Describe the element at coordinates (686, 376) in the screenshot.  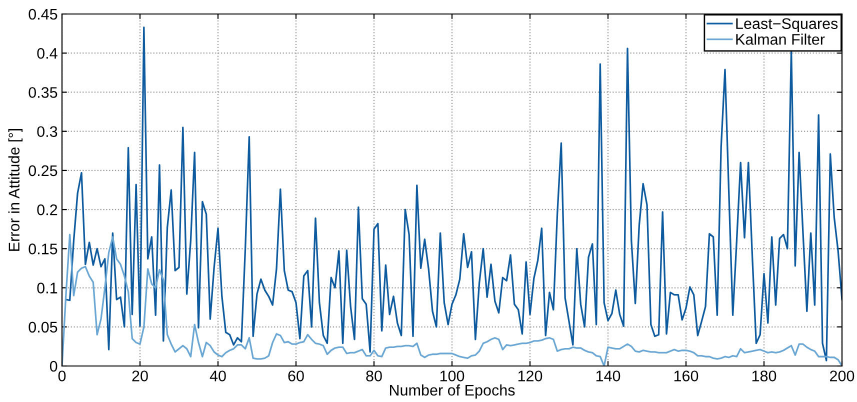
I see `x-tick-label: 160` at that location.